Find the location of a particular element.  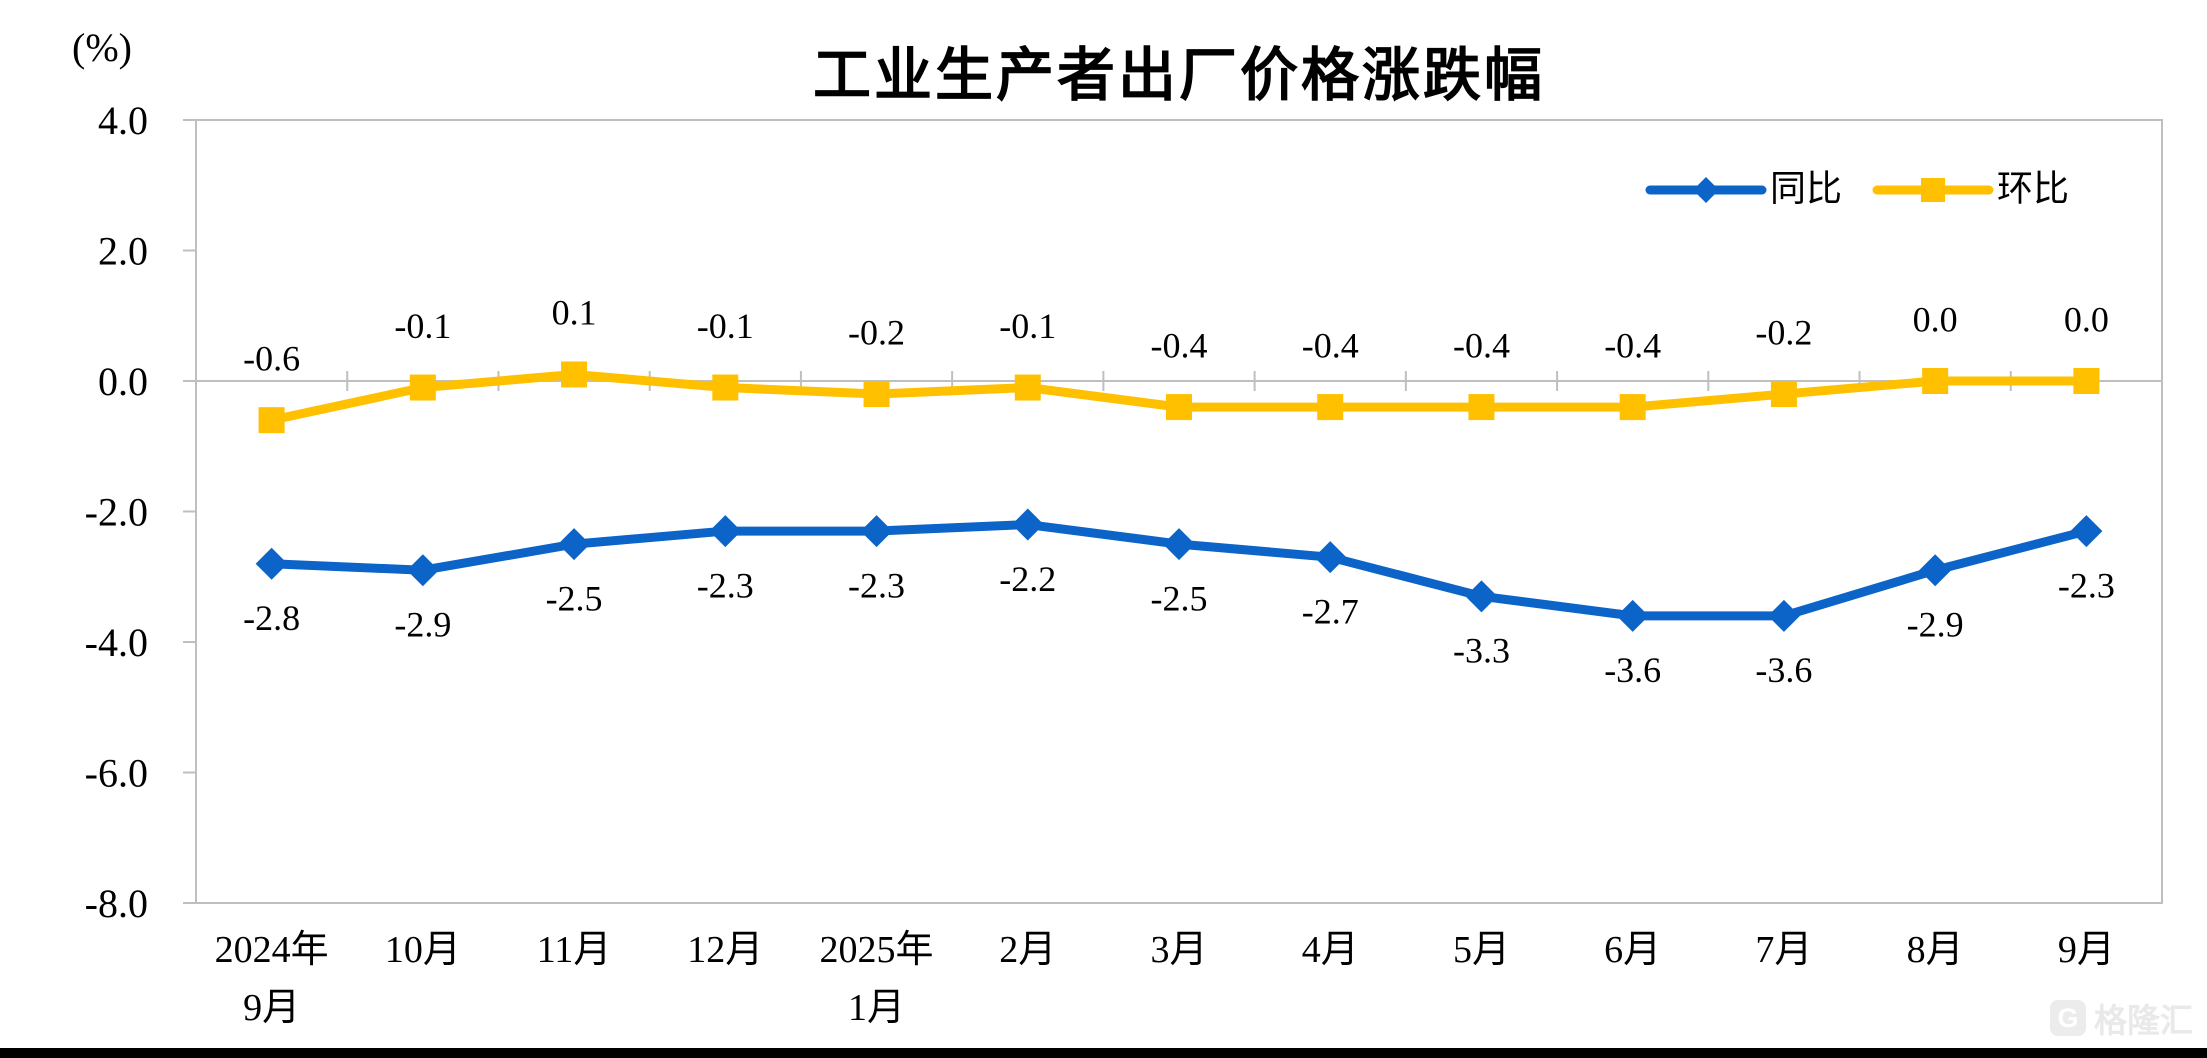

watermark: G 格隆汇 is located at coordinates (2121, 1018).